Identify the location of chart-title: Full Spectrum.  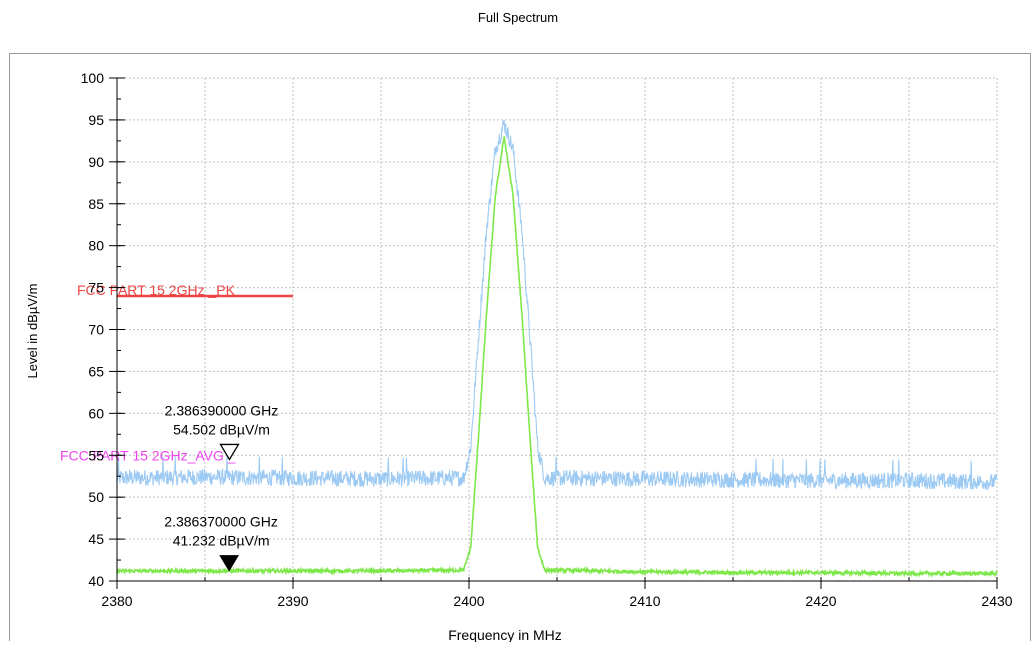
(518, 17).